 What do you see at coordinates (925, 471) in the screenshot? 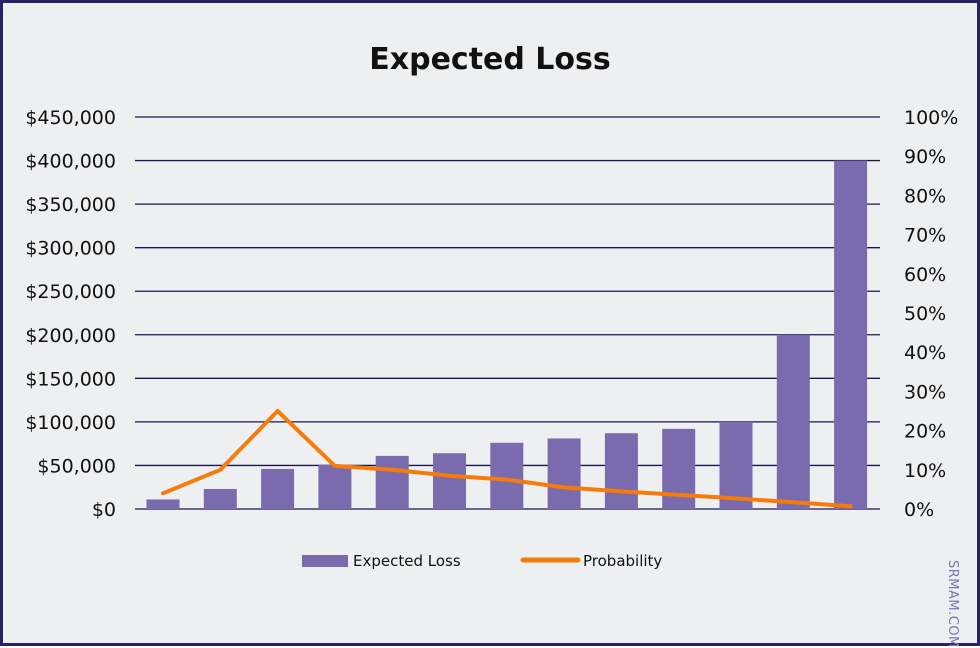
I see `y2-tick-label: 10%` at bounding box center [925, 471].